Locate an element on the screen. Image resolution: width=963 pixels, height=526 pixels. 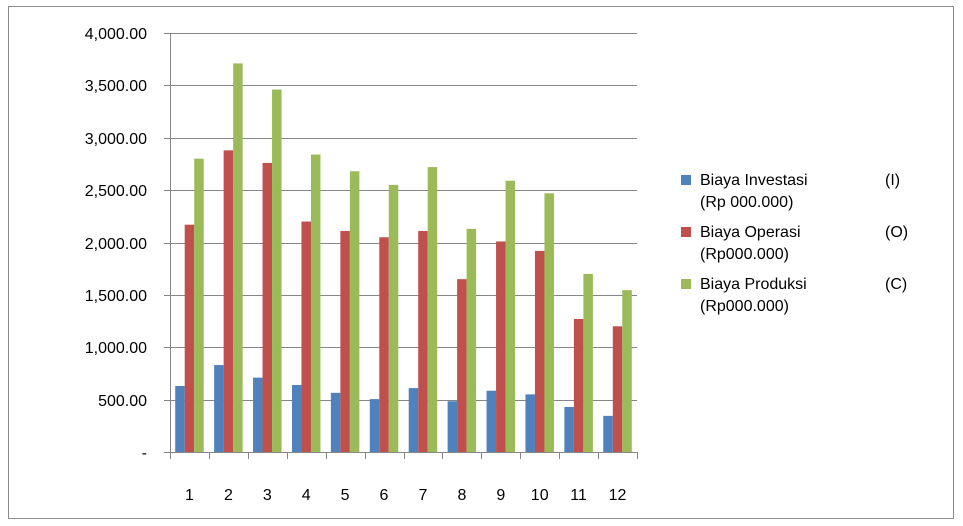
x-tick-label: 1 is located at coordinates (189, 495).